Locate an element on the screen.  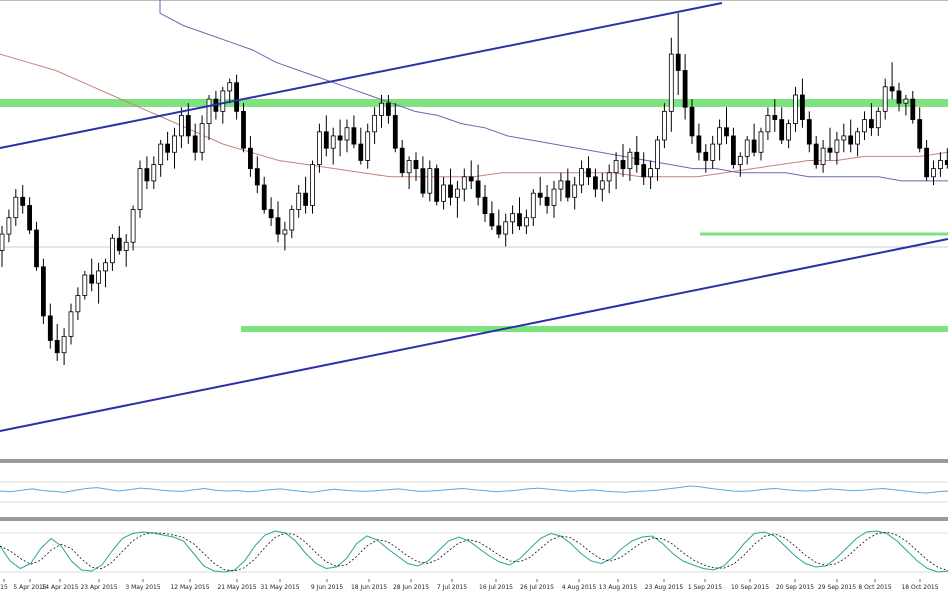
oscillator-panel is located at coordinates (474, 492).